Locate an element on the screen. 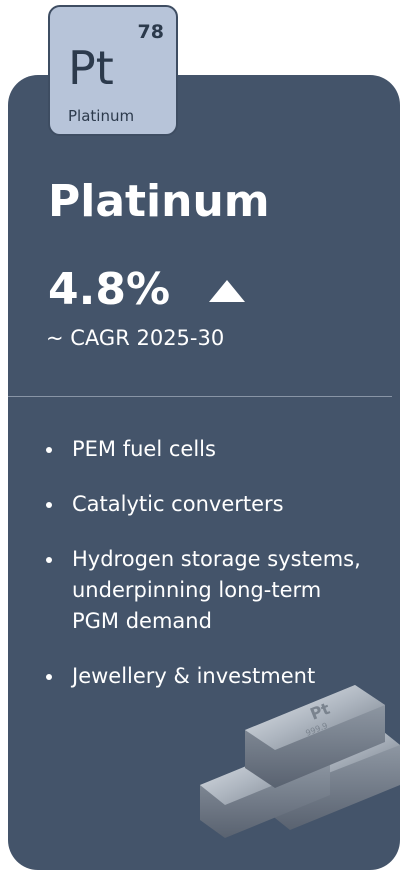 The height and width of the screenshot is (877, 403). up-arrow is located at coordinates (227, 291).